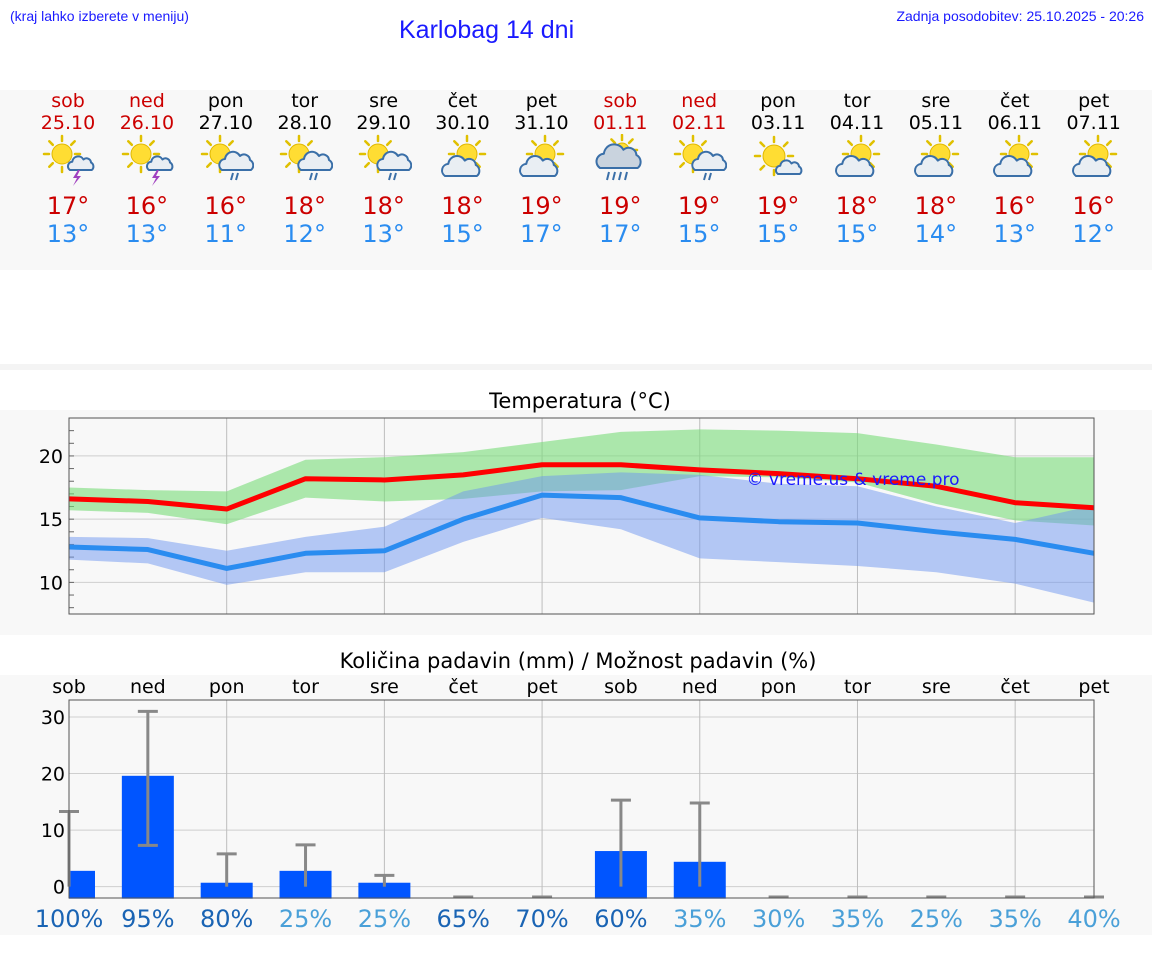 The width and height of the screenshot is (1152, 975). What do you see at coordinates (857, 169) in the screenshot?
I see `day-forecast: tor 04.11 18° 15°` at bounding box center [857, 169].